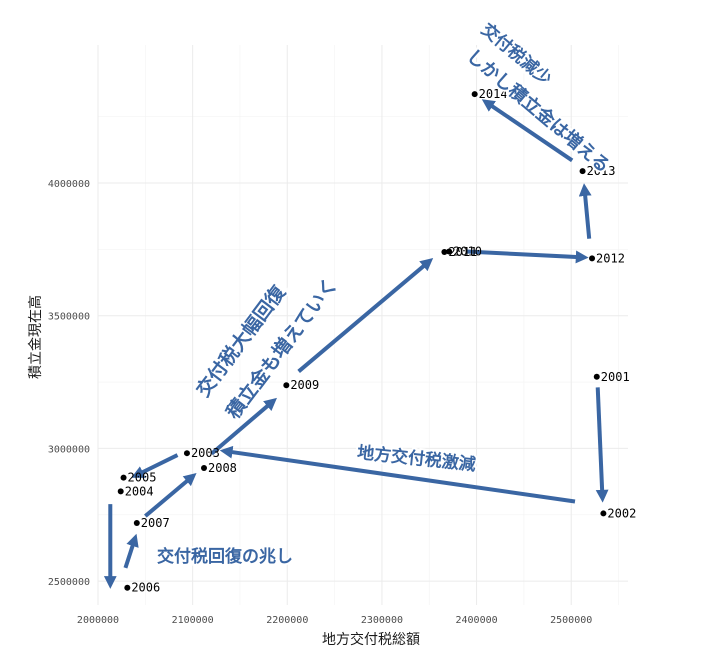  What do you see at coordinates (416, 458) in the screenshot?
I see `annotation-text: 地方交付税激減` at bounding box center [416, 458].